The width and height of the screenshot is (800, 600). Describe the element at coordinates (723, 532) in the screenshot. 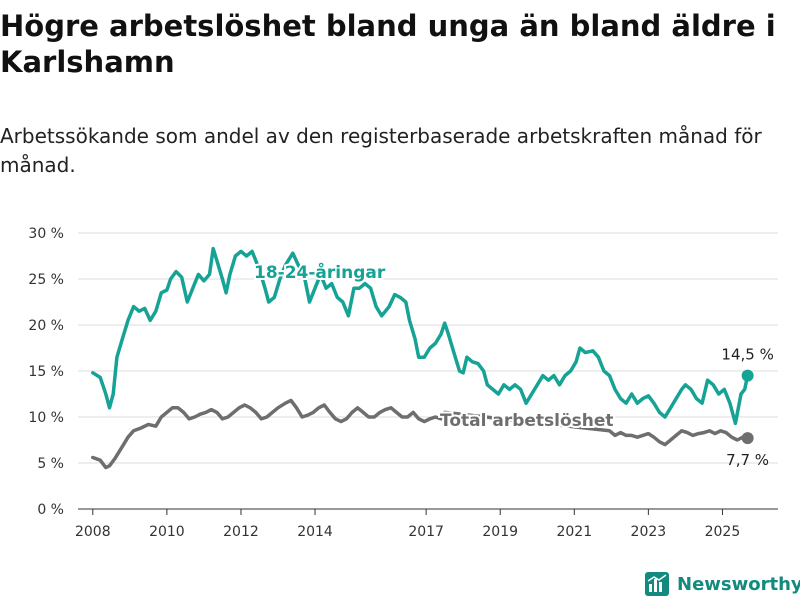

I see `x-tick-label: 2025` at that location.